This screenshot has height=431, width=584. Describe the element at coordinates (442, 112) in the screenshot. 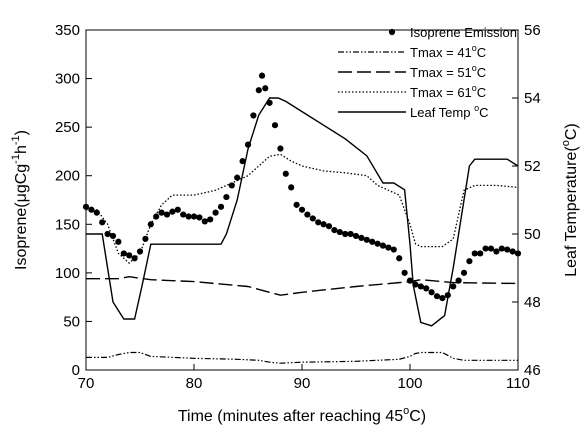

I see `legend-label-text: Leaf Temp` at that location.